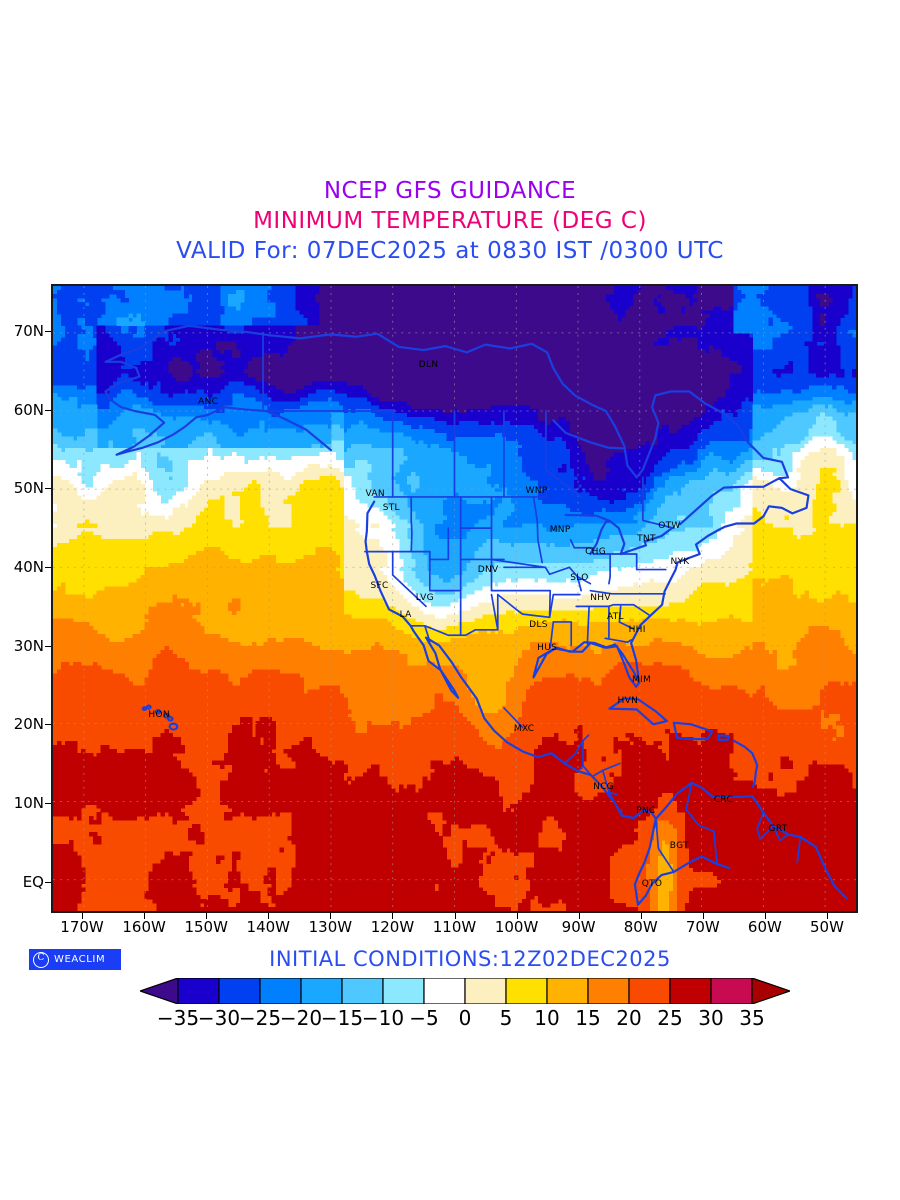  Describe the element at coordinates (604, 786) in the screenshot. I see `city-label-ncg: NCG` at that location.